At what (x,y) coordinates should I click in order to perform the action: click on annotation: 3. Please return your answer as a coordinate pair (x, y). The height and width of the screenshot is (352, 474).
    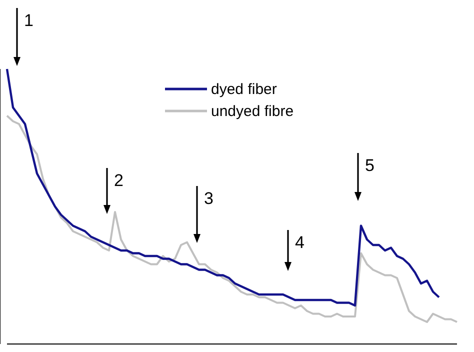
    Looking at the image, I should click on (209, 198).